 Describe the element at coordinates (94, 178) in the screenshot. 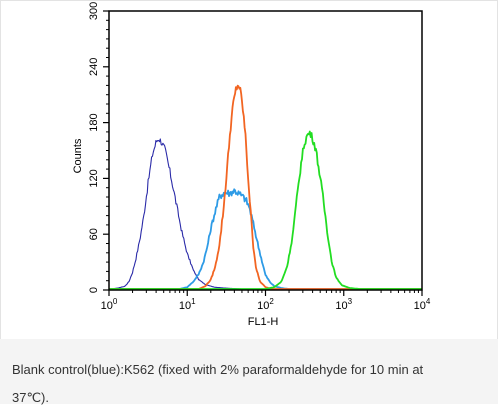

I see `y-tick-label: 120` at that location.